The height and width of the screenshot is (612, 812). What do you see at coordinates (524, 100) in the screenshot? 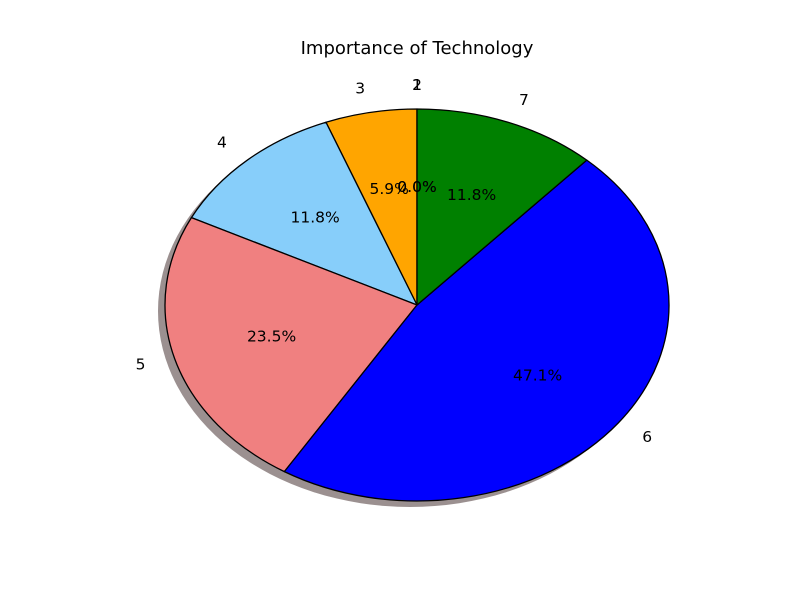
I see `slice-label-7: 7` at bounding box center [524, 100].